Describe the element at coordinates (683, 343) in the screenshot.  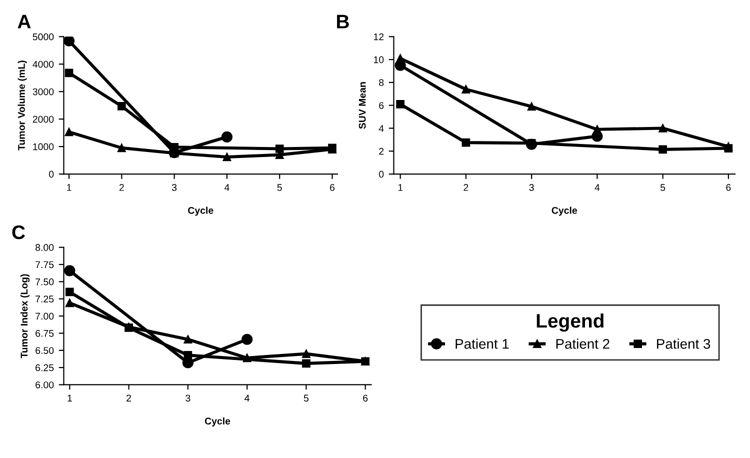
I see `legend-label: Patient 3` at that location.